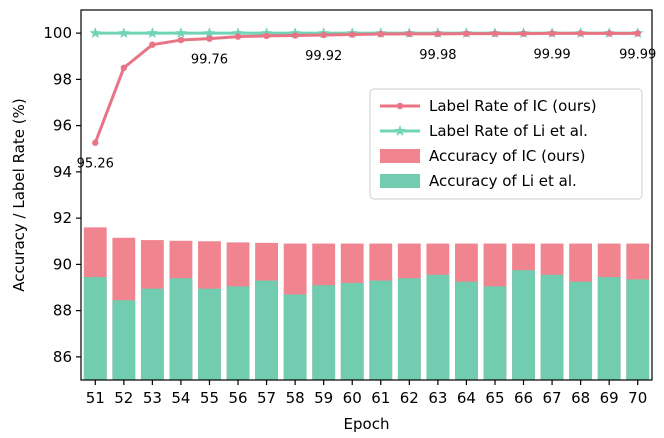 Image resolution: width=664 pixels, height=438 pixels. Describe the element at coordinates (57, 33) in the screenshot. I see `y-tick-label-100: 100` at that location.